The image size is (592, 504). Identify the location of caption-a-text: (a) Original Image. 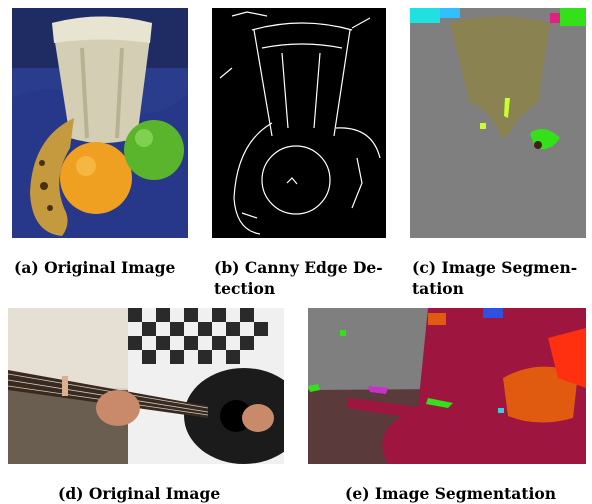
(95, 267).